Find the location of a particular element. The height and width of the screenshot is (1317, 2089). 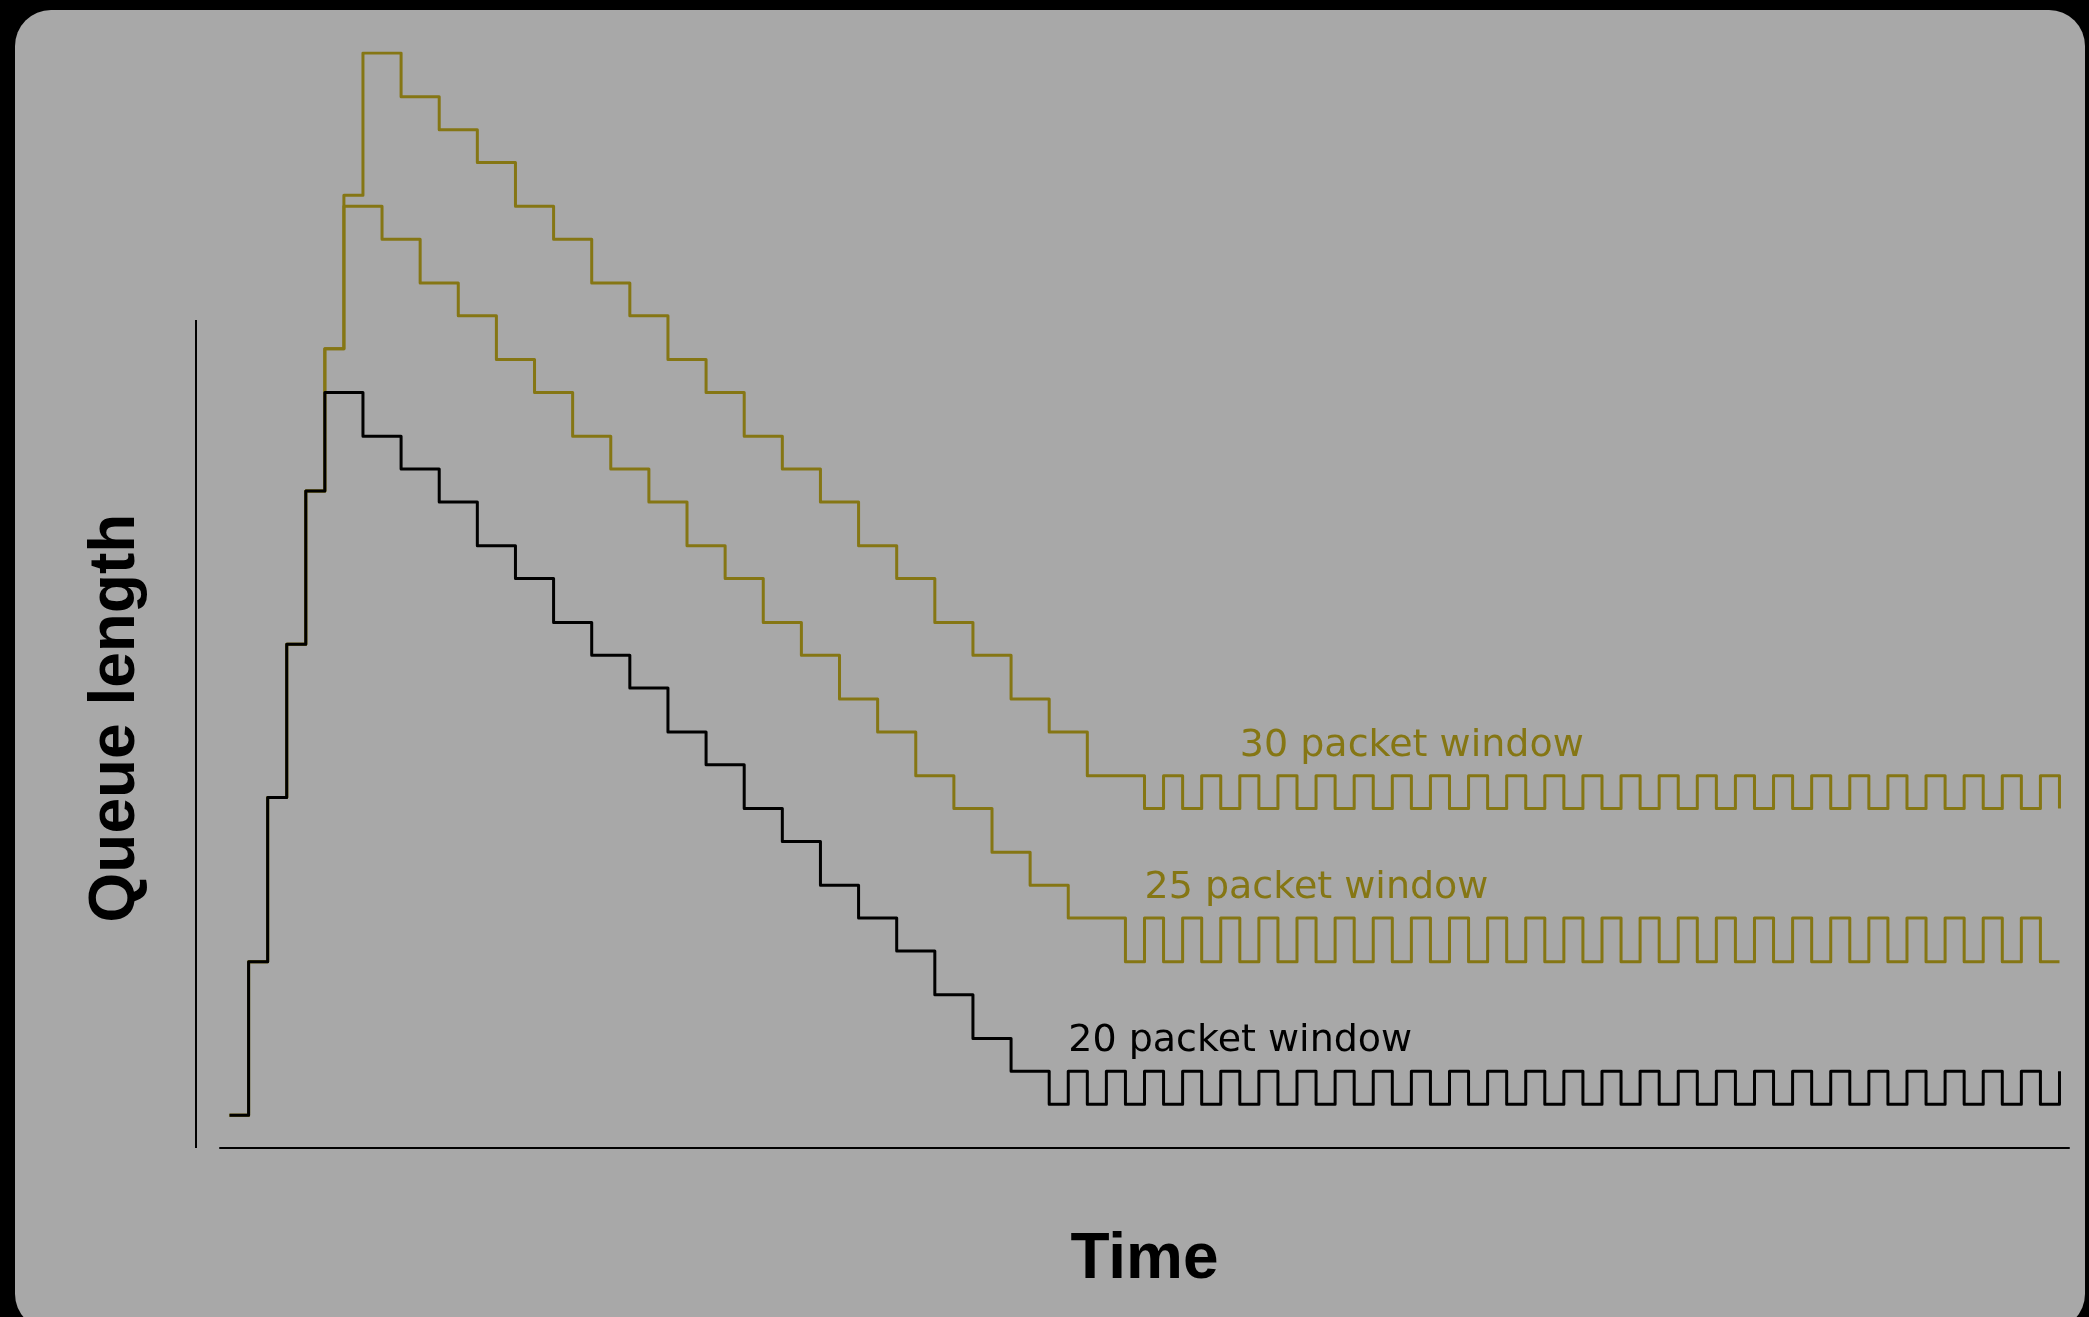

series-label: 20 packet window is located at coordinates (1240, 1038).